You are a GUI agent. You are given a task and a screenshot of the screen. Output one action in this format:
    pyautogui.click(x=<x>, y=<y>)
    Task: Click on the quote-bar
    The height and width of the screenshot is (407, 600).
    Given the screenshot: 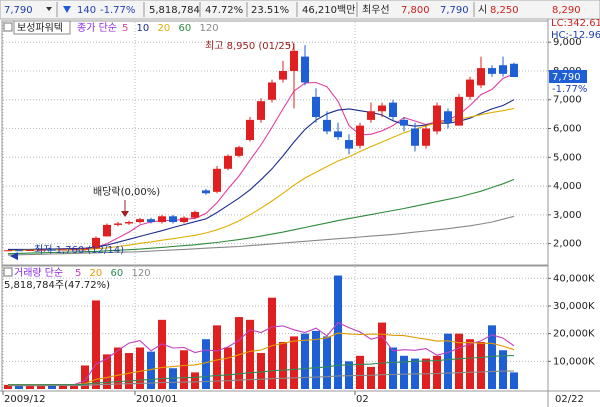 What is the action you would take?
    pyautogui.click(x=300, y=10)
    